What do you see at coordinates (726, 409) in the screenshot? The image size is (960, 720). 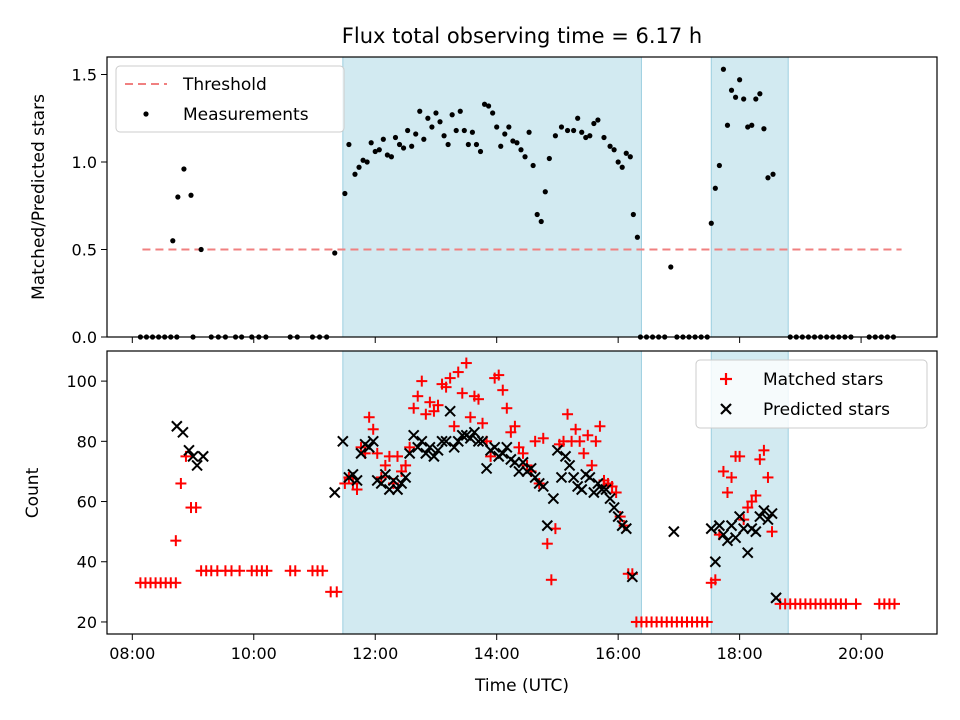 I see `predicted-stars-legend-swatch` at bounding box center [726, 409].